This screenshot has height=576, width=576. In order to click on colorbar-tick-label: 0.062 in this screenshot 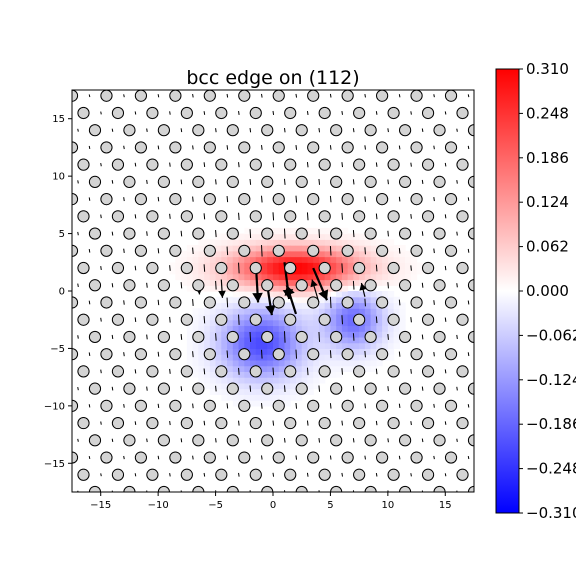, I will do `click(547, 247)`.